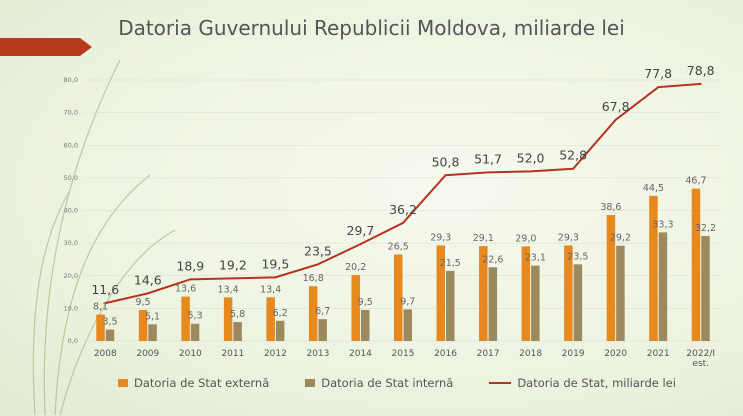  Describe the element at coordinates (615, 354) in the screenshot. I see `x-tick-label: 2020` at that location.